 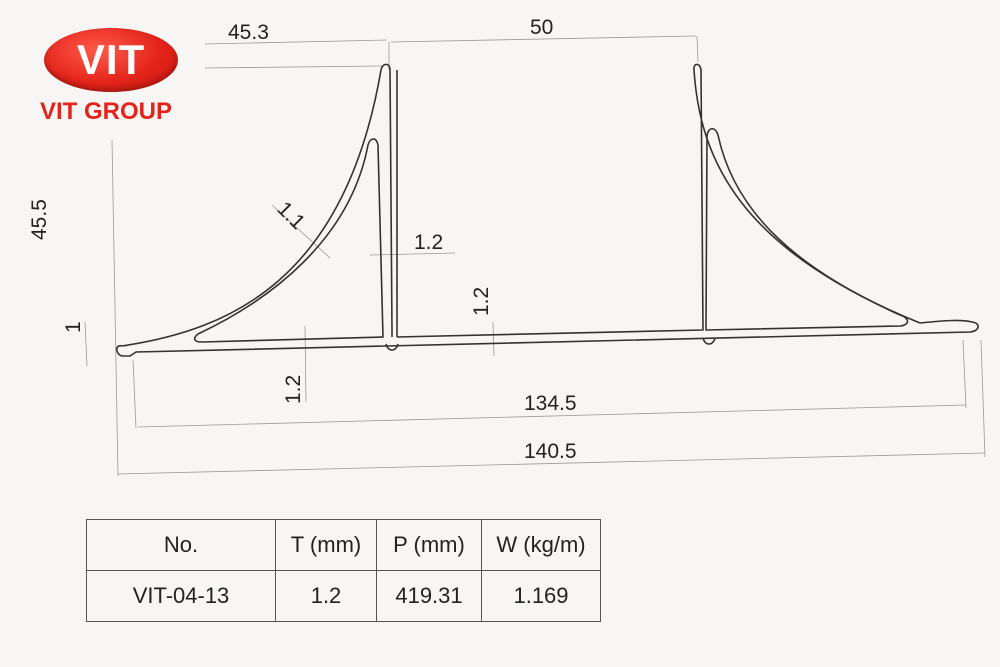 I want to click on cell-no: VIT-04-13, so click(x=181, y=596).